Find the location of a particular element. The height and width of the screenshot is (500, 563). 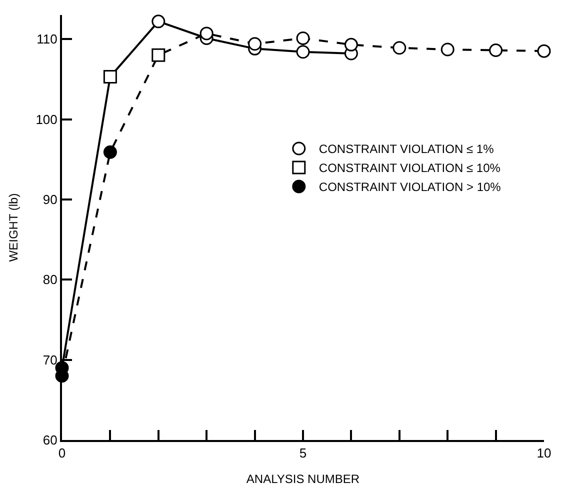

legend-label: CONSTRAINT VIOLATION > 10% is located at coordinates (410, 187).